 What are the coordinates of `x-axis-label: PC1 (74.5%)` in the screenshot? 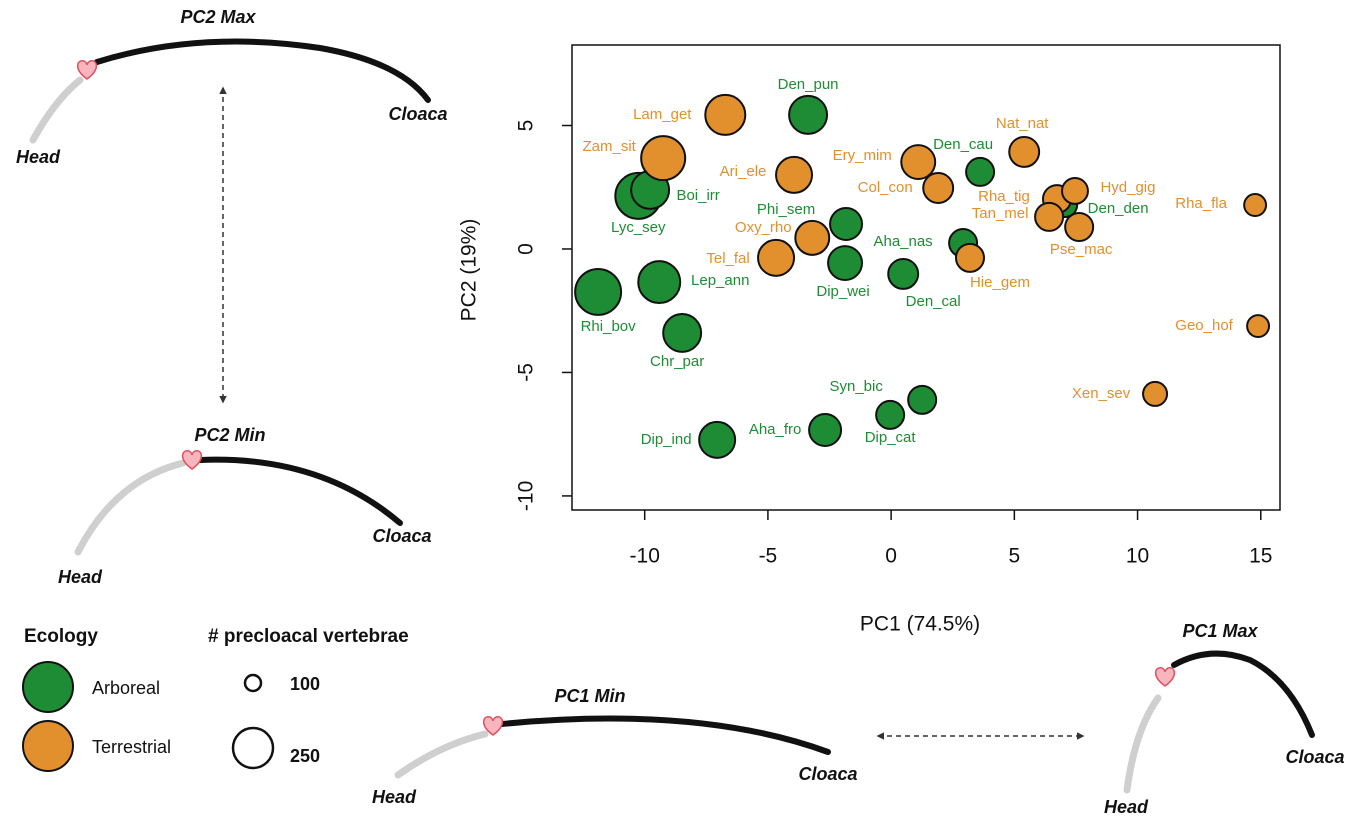 It's located at (920, 624).